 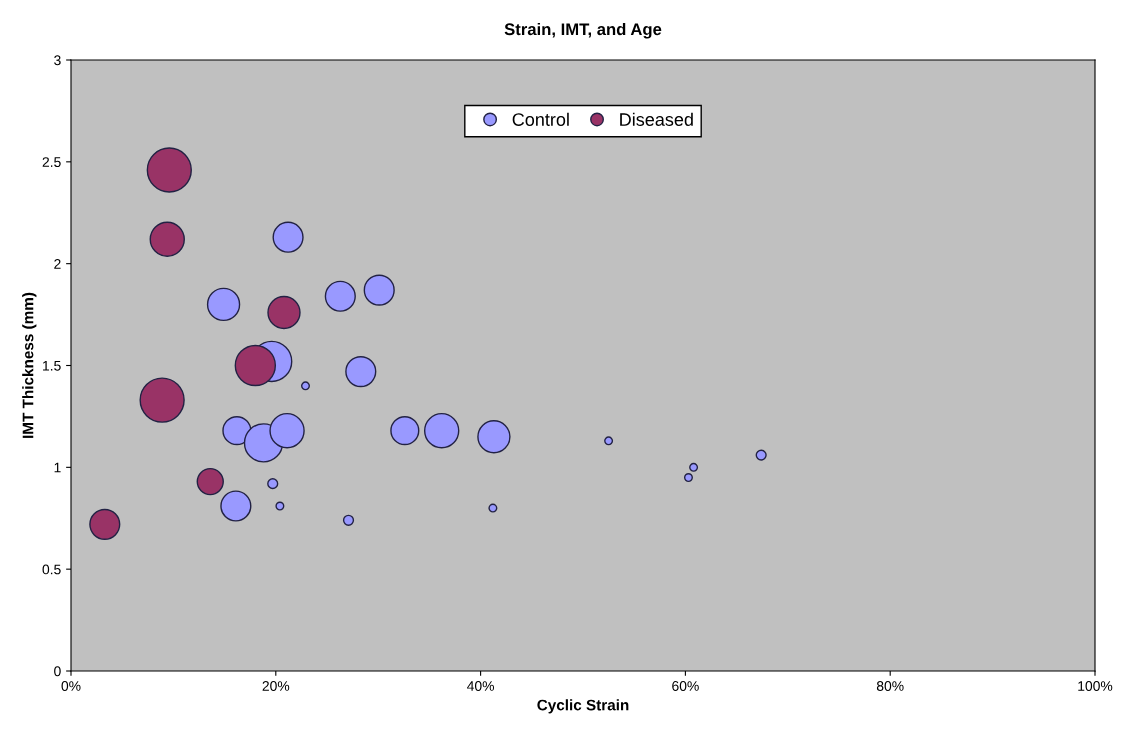 I want to click on y-tick-label: 3, so click(x=57, y=60).